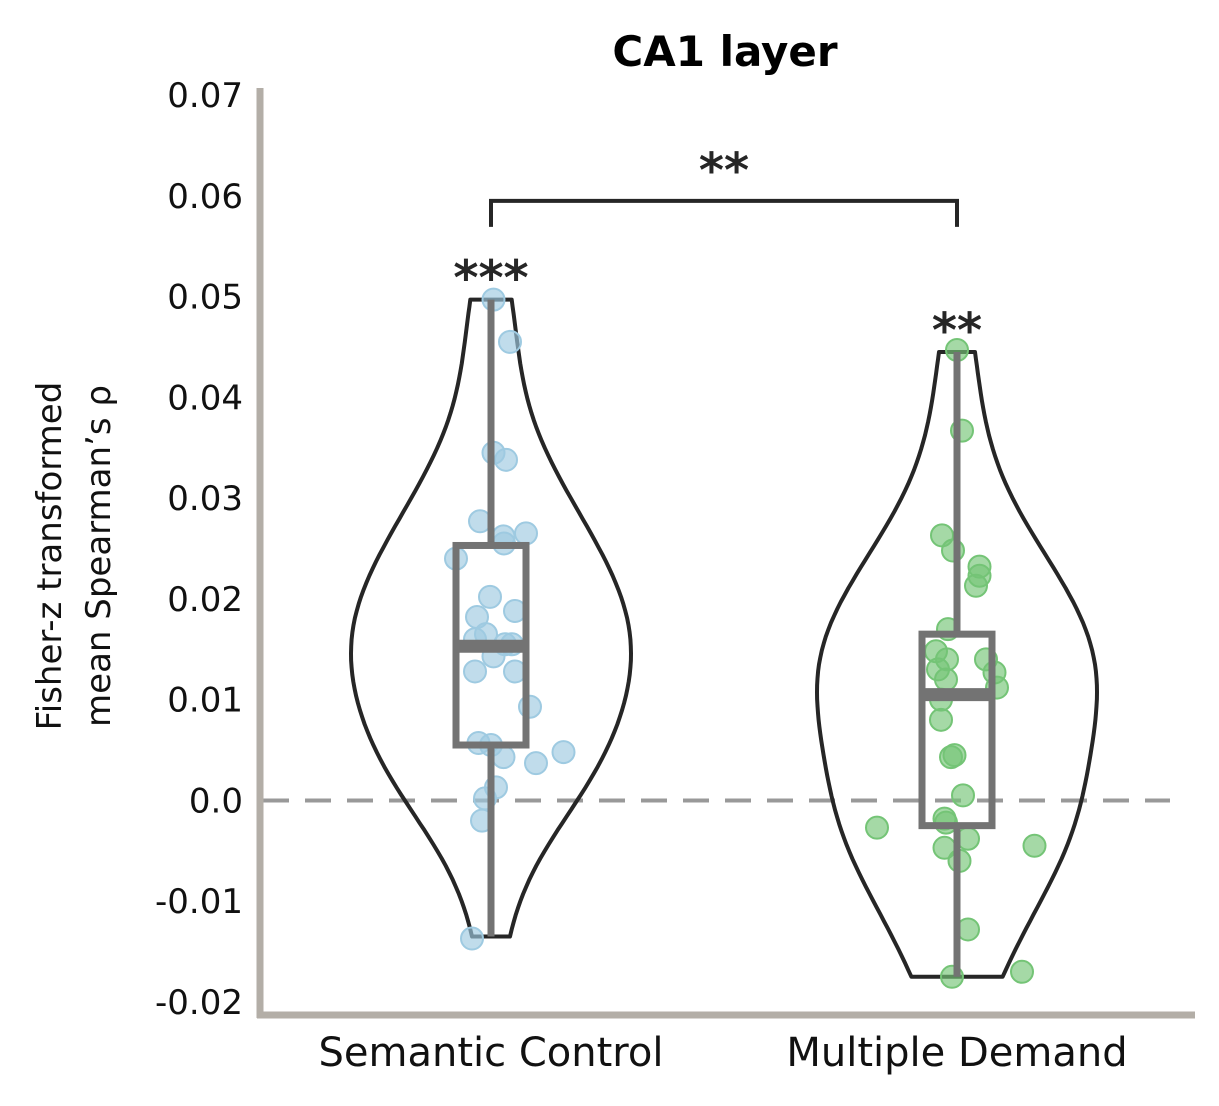 The height and width of the screenshot is (1106, 1219). I want to click on y-tick-label: 0.0, so click(216, 801).